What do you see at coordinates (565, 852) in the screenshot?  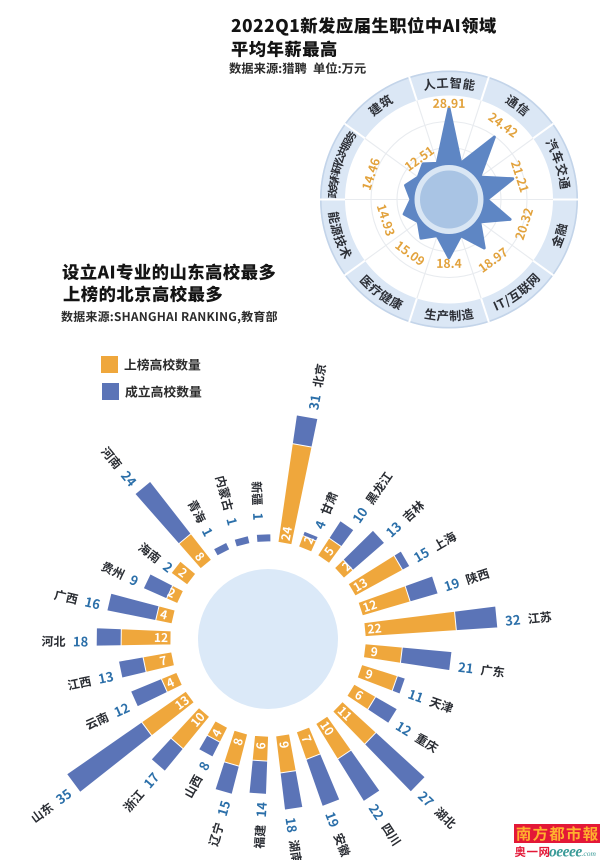 I see `svg-text: oeeee` at bounding box center [565, 852].